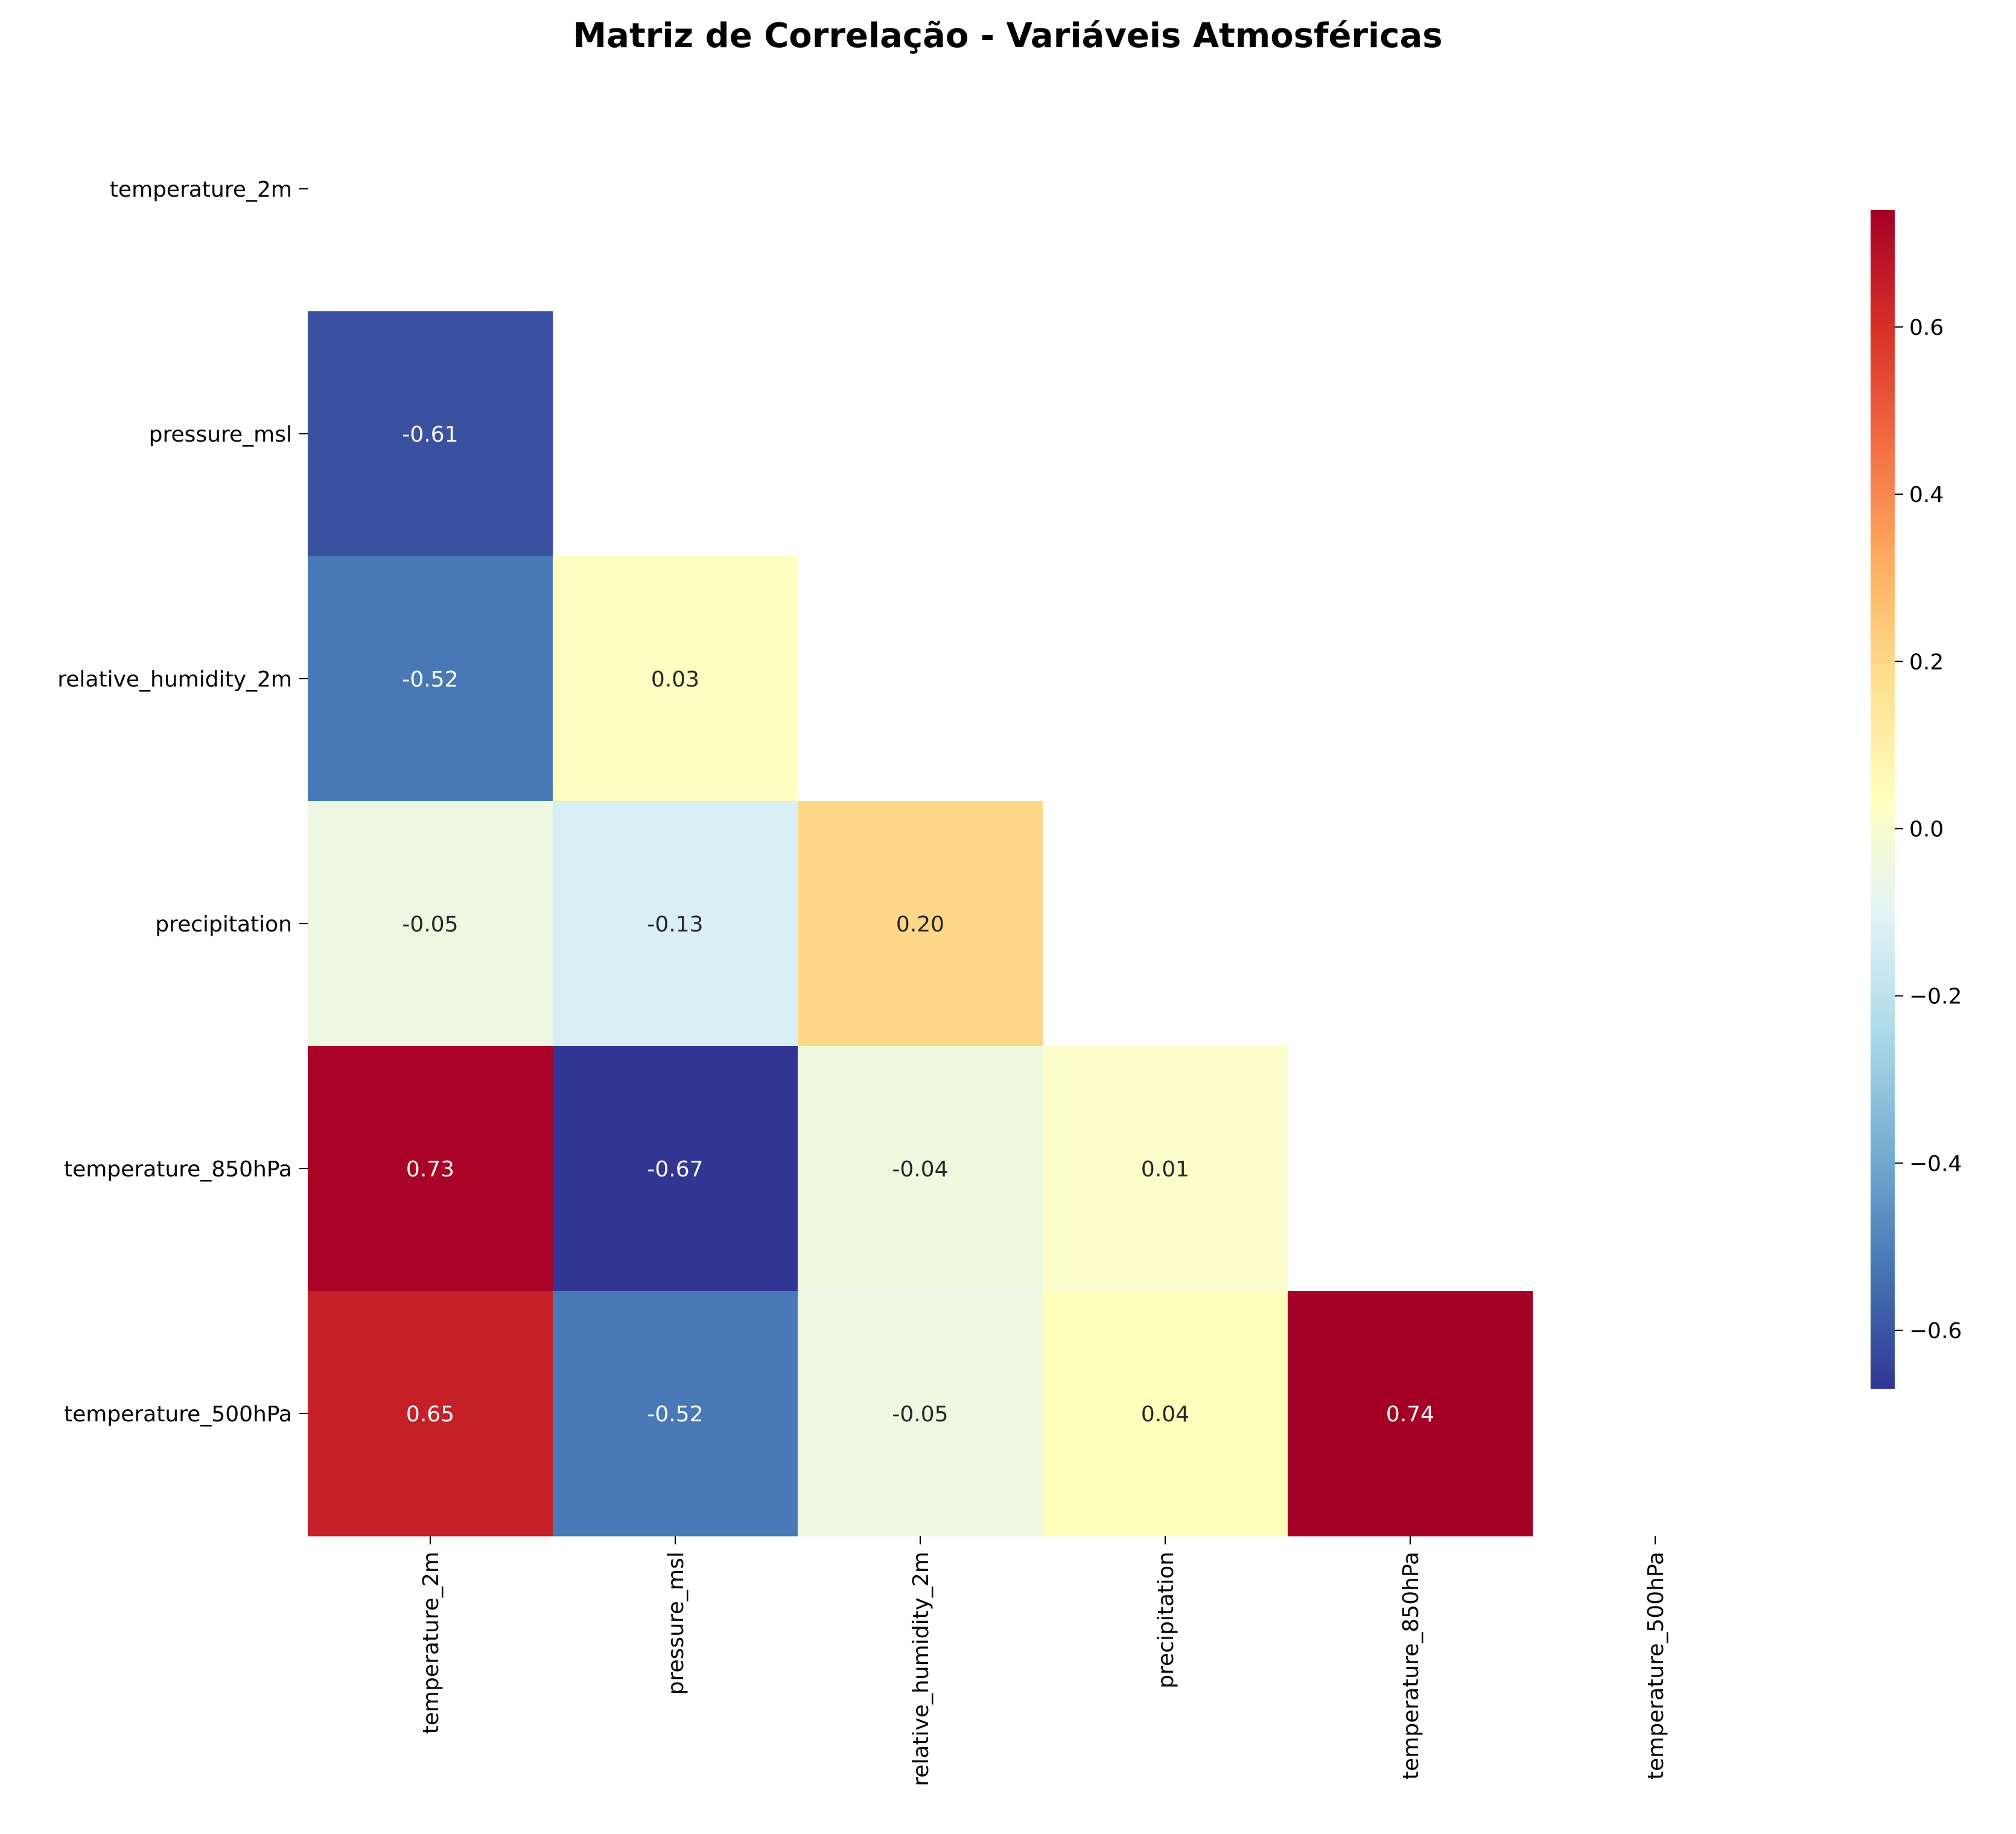 The image size is (2016, 1834). Describe the element at coordinates (1656, 1666) in the screenshot. I see `x-tick-label: temperature_500hPa` at that location.